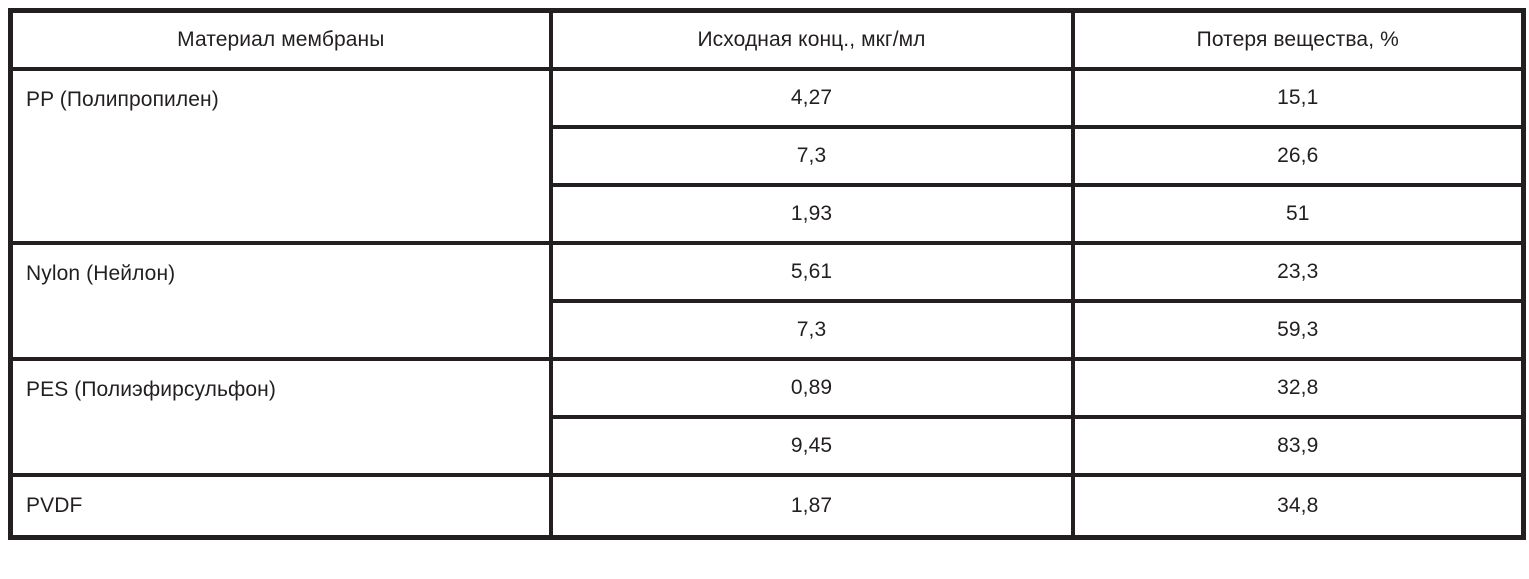  Describe the element at coordinates (1298, 97) in the screenshot. I see `loss-cell: 15,1` at that location.